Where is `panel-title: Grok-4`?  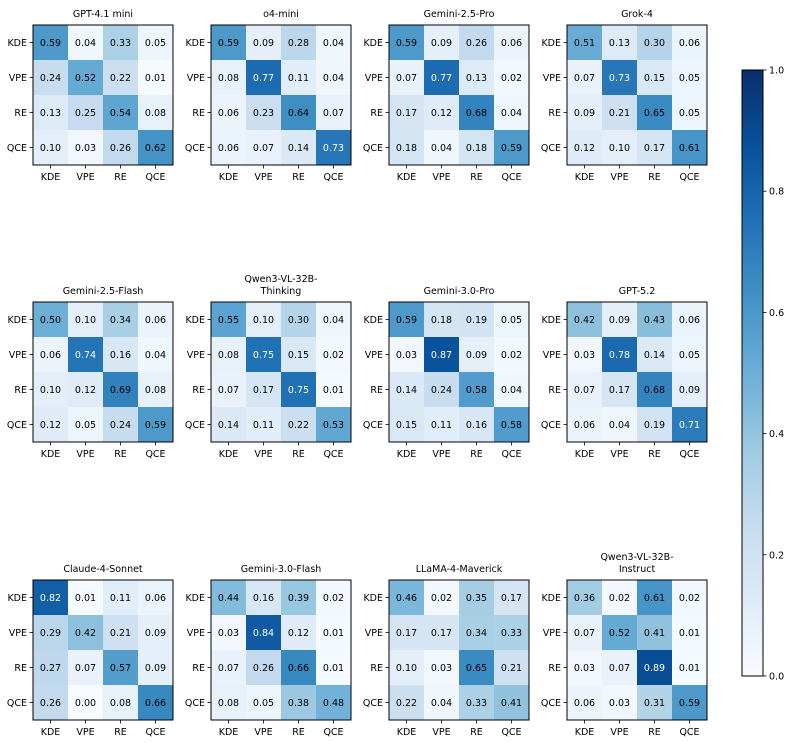
panel-title: Grok-4 is located at coordinates (637, 14).